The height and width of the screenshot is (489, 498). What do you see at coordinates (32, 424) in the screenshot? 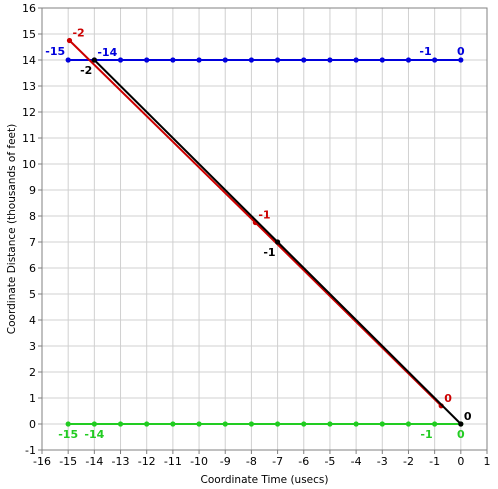
I see `y-tick-label: 0` at bounding box center [32, 424].